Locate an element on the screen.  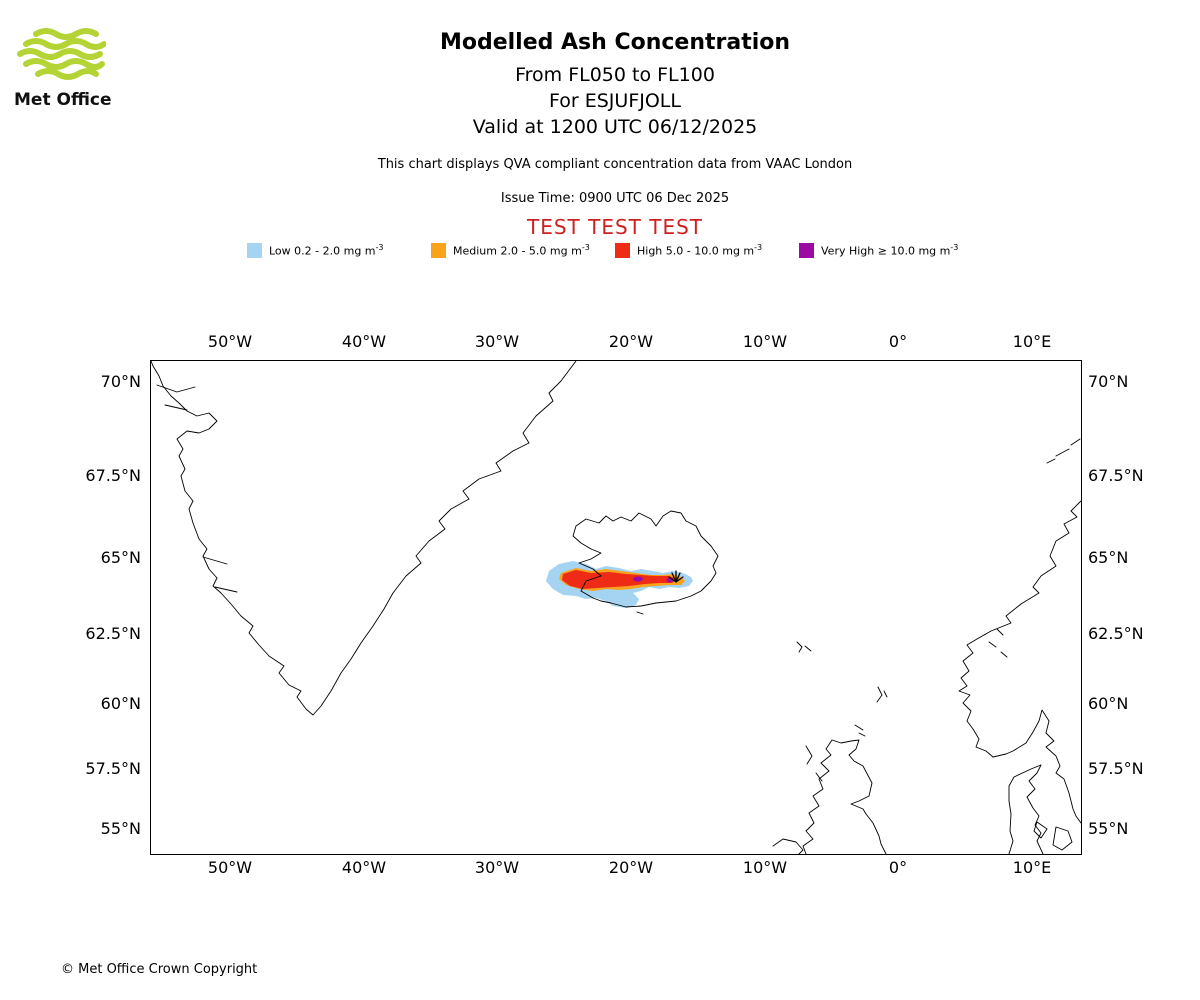
lat-tick-right: 70°N is located at coordinates (1108, 381).